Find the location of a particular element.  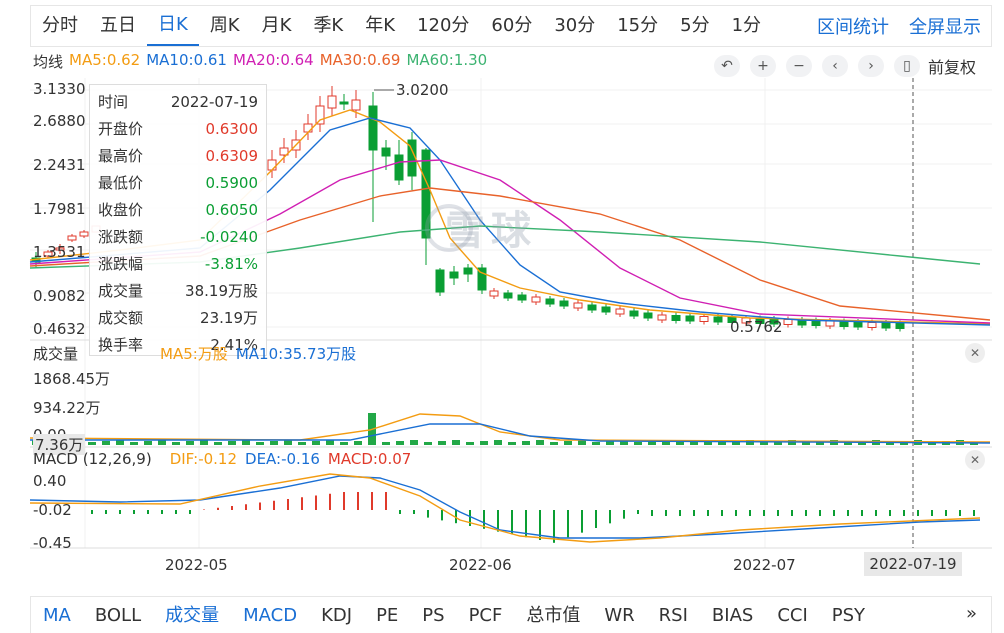

indicator-tab-3: MACD is located at coordinates (270, 615).